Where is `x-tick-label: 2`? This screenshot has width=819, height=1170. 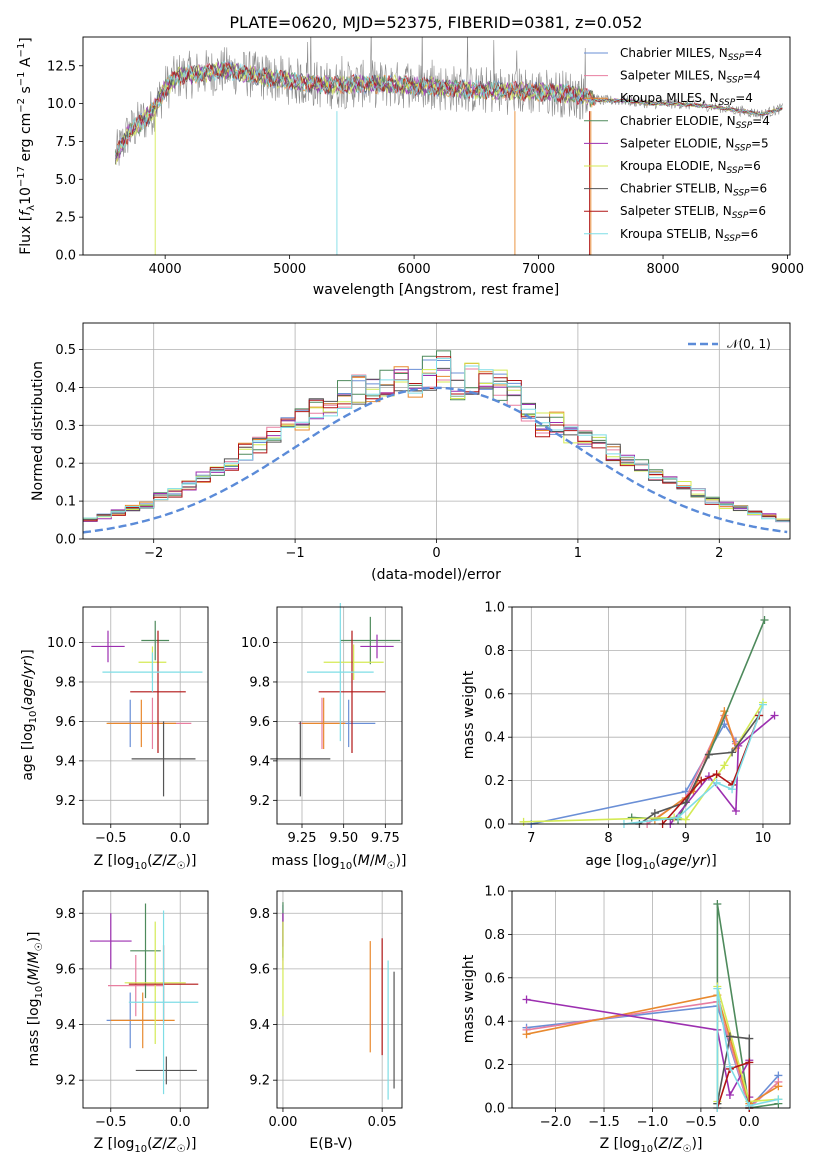
x-tick-label: 2 is located at coordinates (719, 553).